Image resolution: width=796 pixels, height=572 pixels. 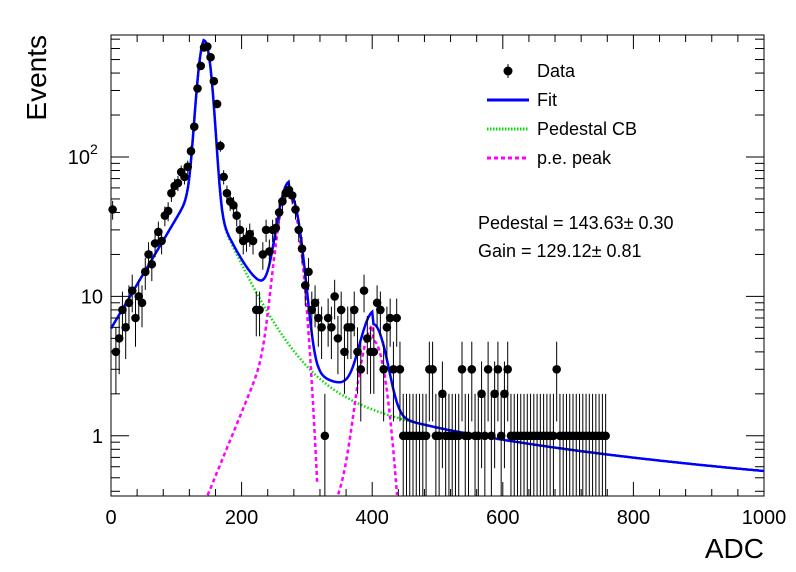 I want to click on x-tick-label: 400, so click(x=372, y=518).